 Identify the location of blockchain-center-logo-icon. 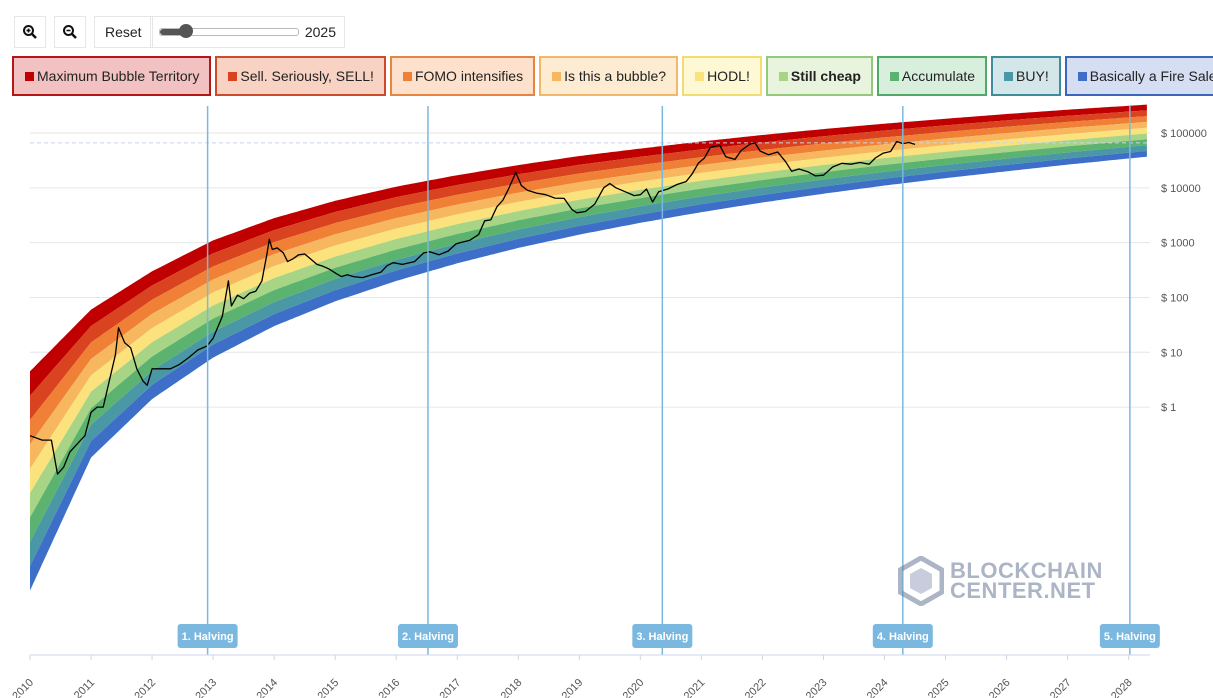
(921, 581).